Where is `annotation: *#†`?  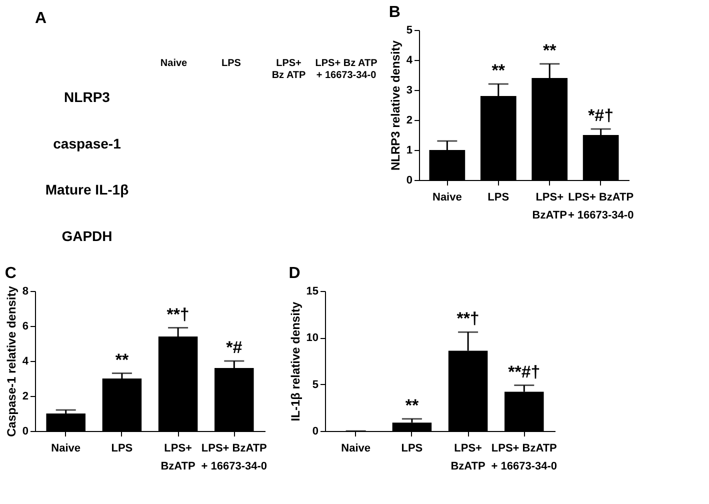
annotation: *#† is located at coordinates (601, 115).